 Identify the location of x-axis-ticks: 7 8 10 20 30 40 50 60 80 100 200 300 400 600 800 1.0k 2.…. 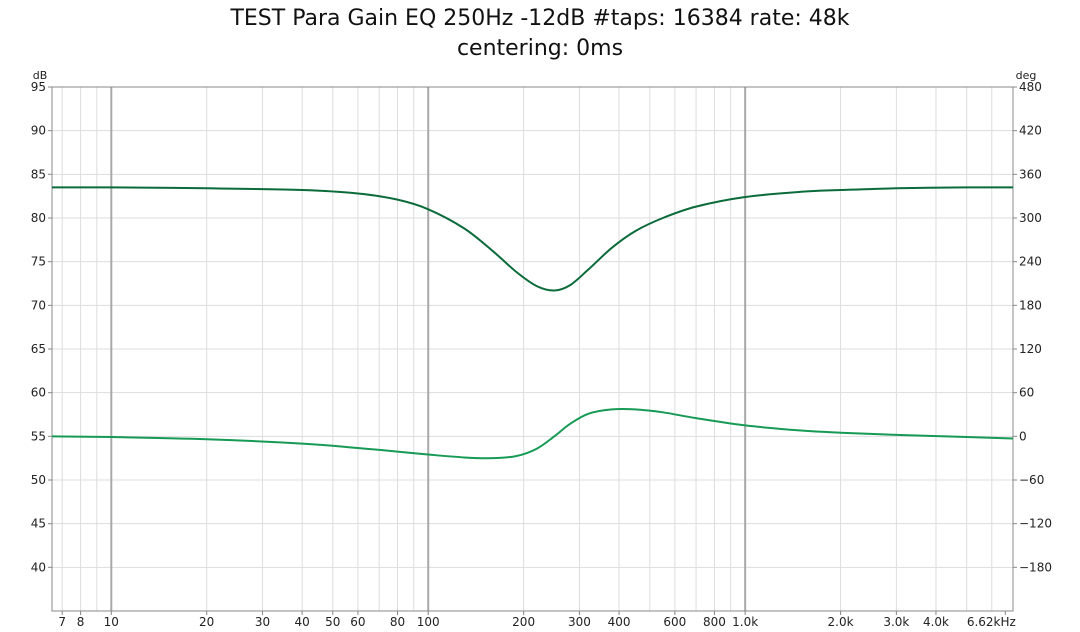
(537, 620).